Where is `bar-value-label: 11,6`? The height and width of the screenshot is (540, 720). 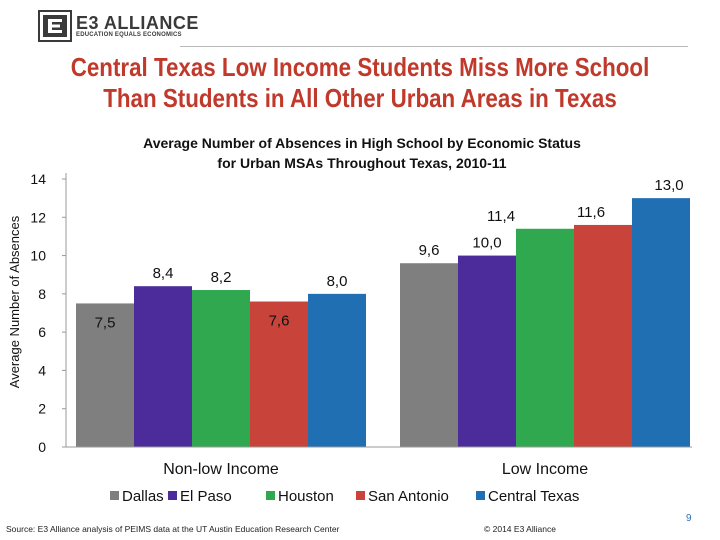 bar-value-label: 11,6 is located at coordinates (591, 212).